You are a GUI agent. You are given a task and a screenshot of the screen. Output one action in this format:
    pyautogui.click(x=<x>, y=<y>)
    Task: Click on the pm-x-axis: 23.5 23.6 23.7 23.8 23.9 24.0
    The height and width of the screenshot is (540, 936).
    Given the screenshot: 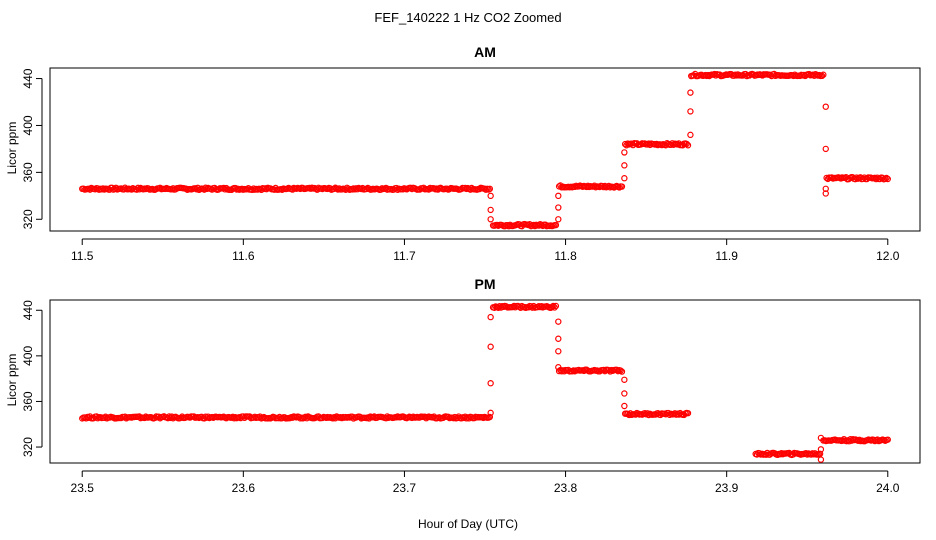 What is the action you would take?
    pyautogui.click(x=485, y=482)
    